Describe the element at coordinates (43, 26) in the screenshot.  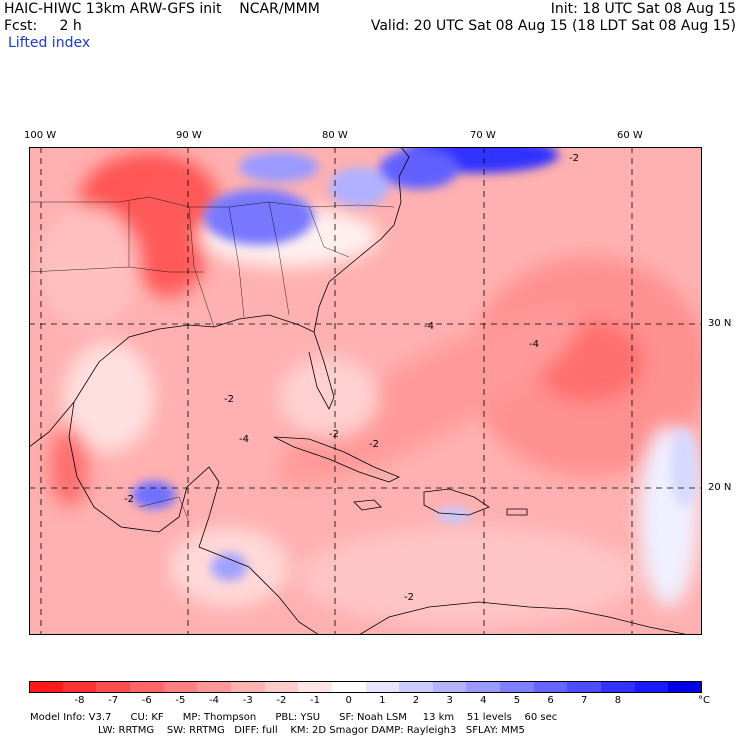
I see `forecast-hour: Fcst: 2 h` at that location.